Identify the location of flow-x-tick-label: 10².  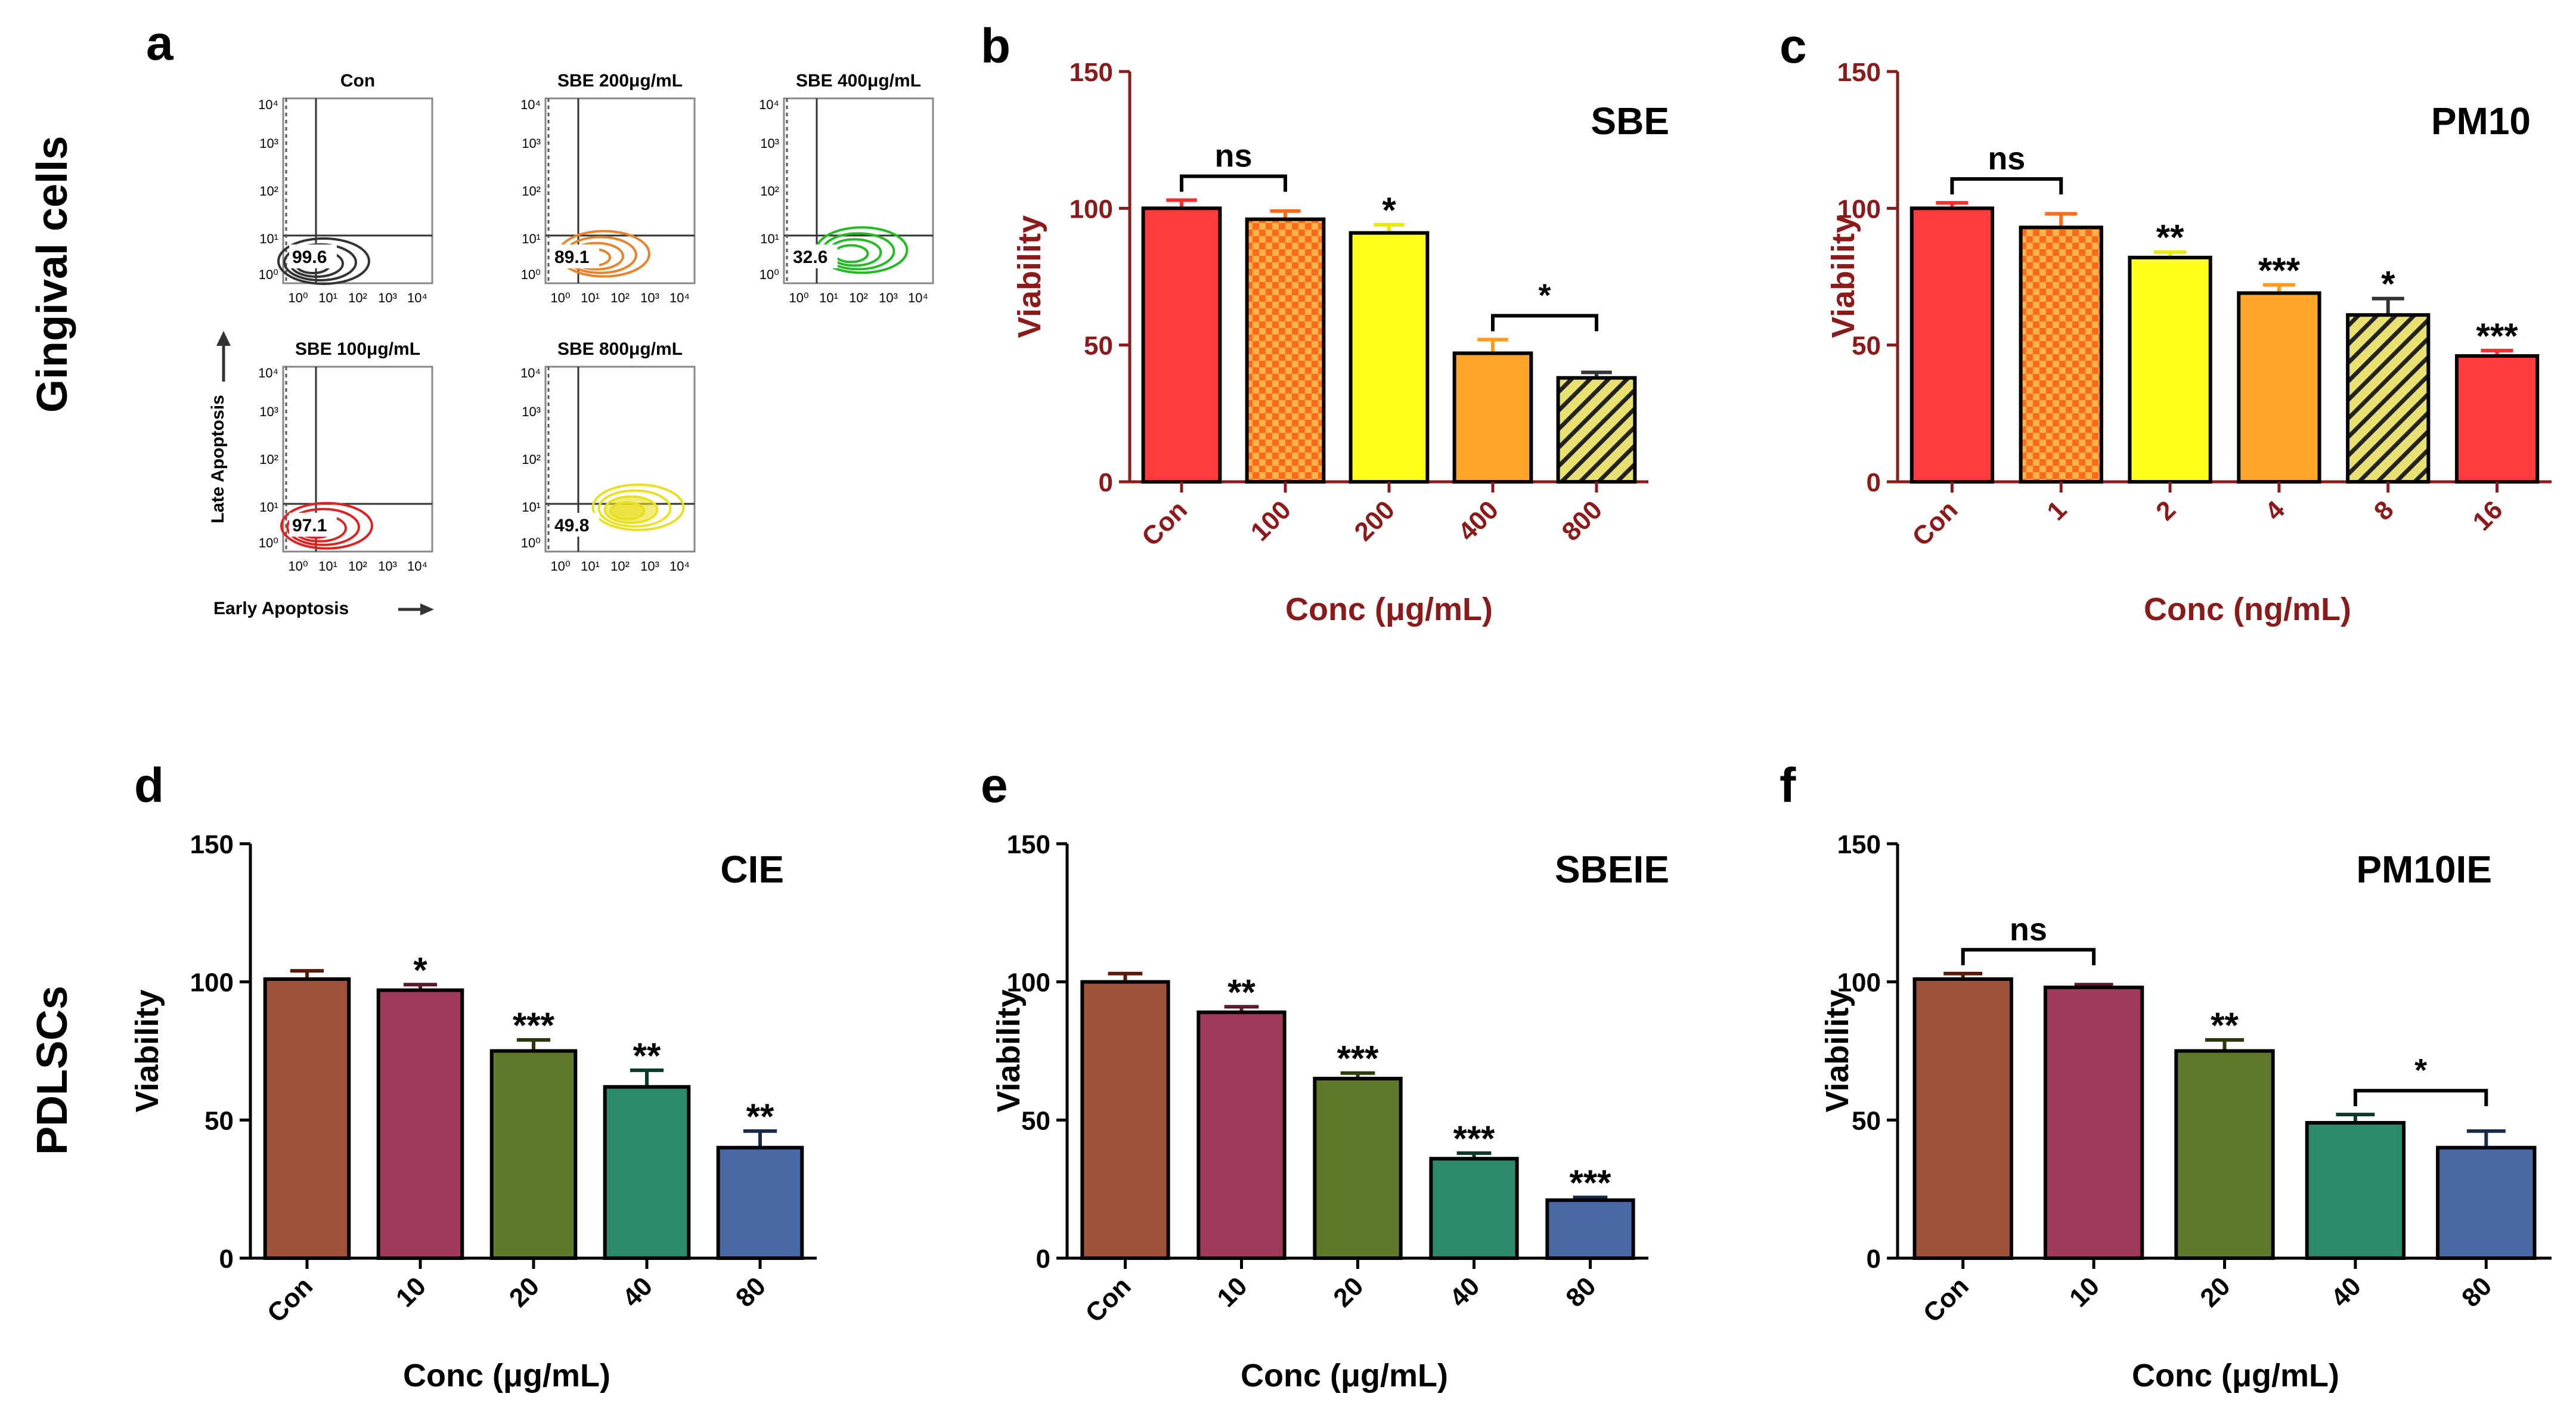
(357, 297).